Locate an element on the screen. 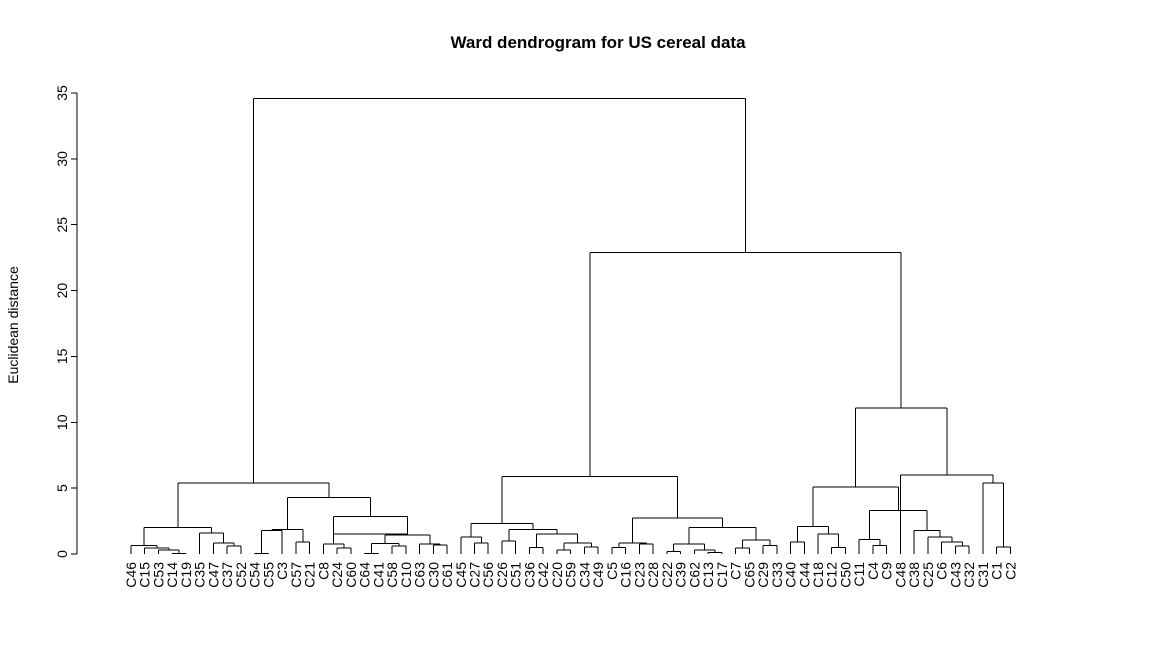 This screenshot has width=1160, height=671. leaf-label: C17 is located at coordinates (722, 575).